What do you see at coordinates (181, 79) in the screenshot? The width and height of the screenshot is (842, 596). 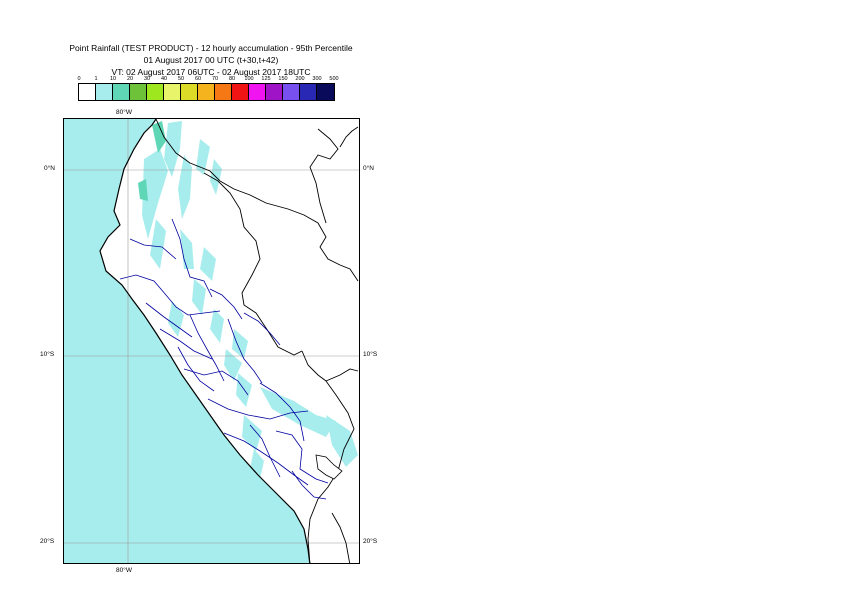 I see `legend-tick-label: 50` at bounding box center [181, 79].